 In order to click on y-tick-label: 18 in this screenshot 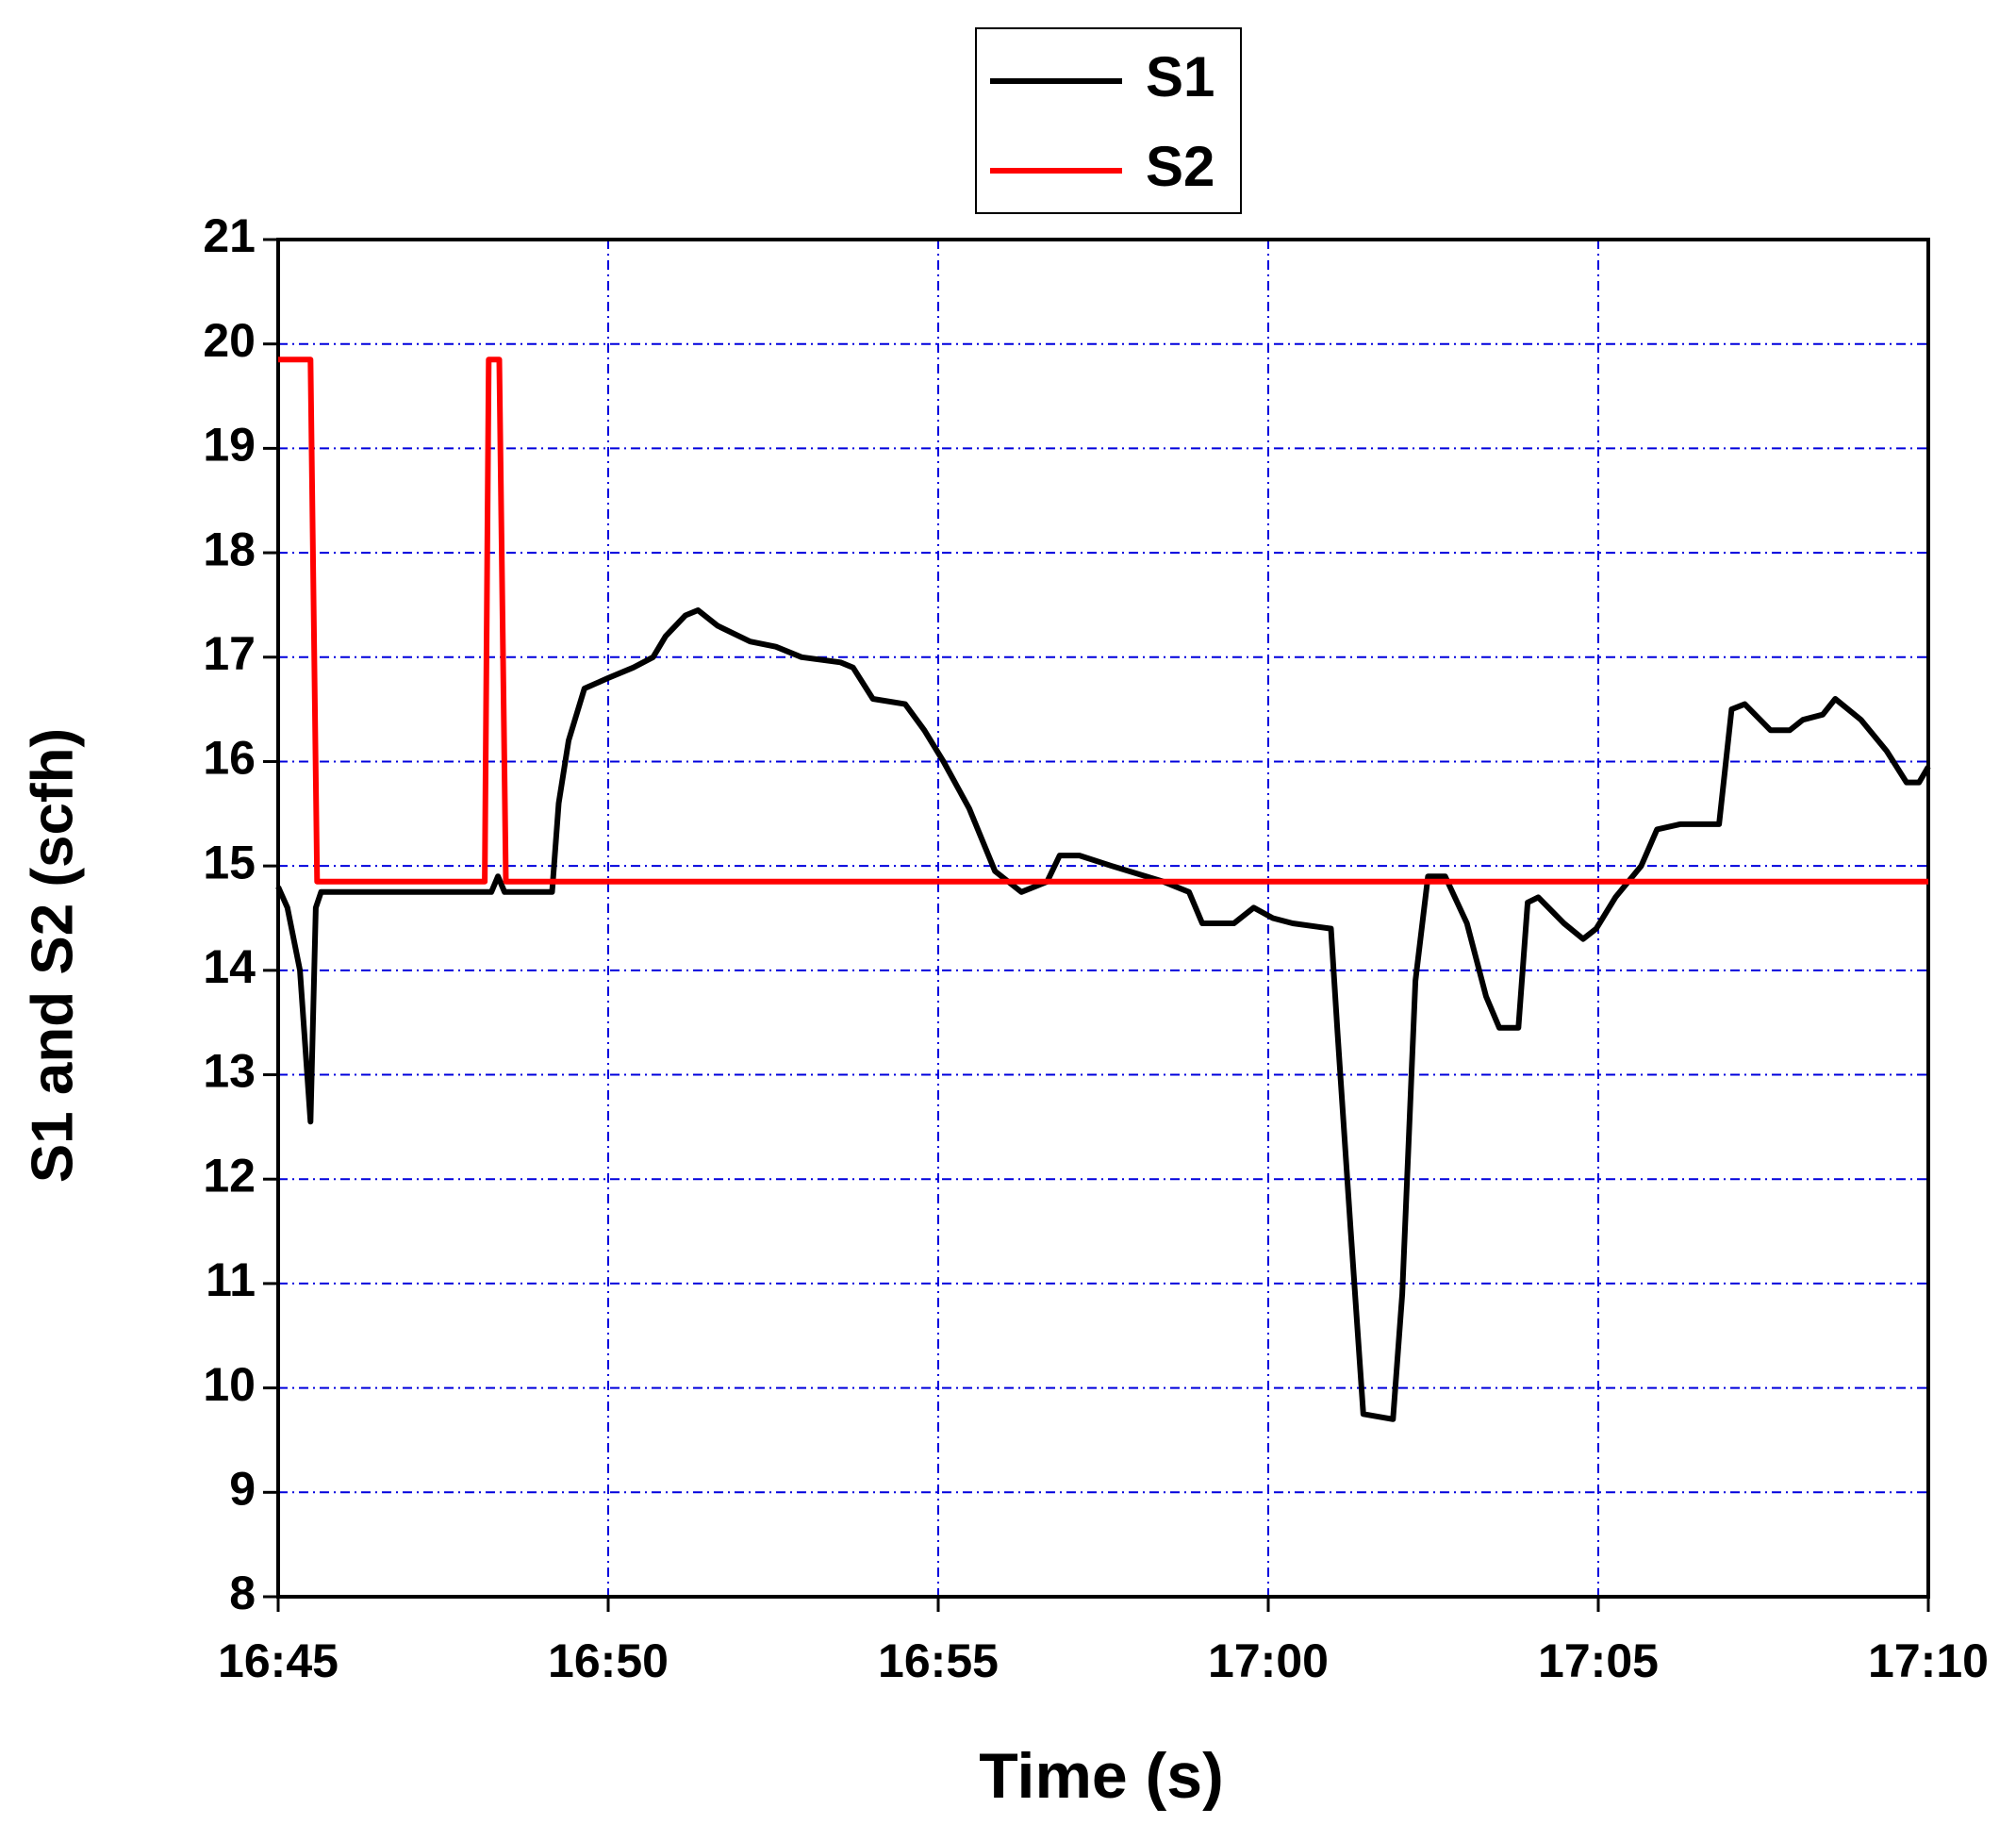, I will do `click(229, 548)`.